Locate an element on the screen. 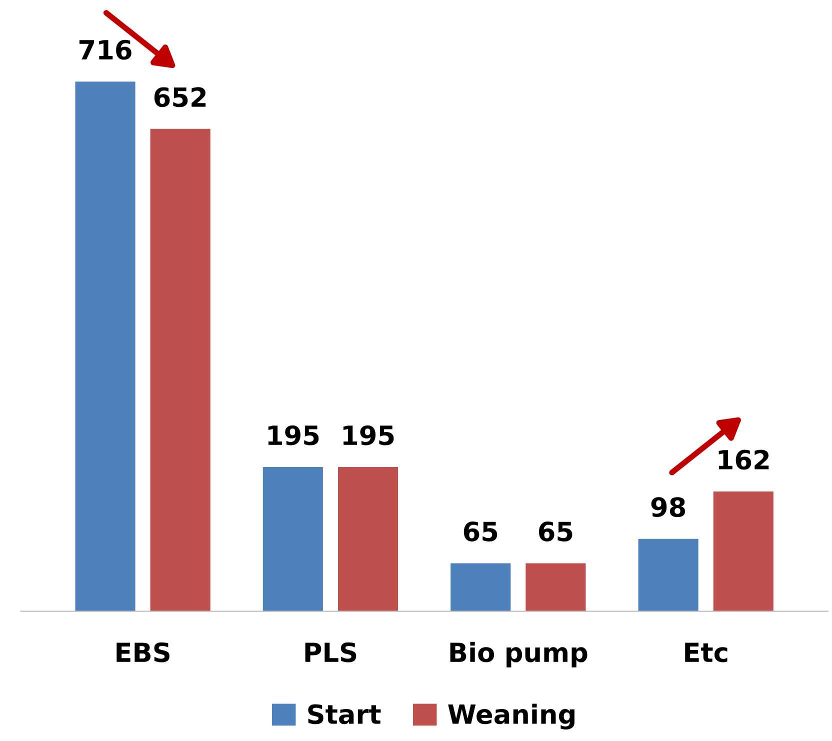  x-tick-label: PLS is located at coordinates (330, 652).